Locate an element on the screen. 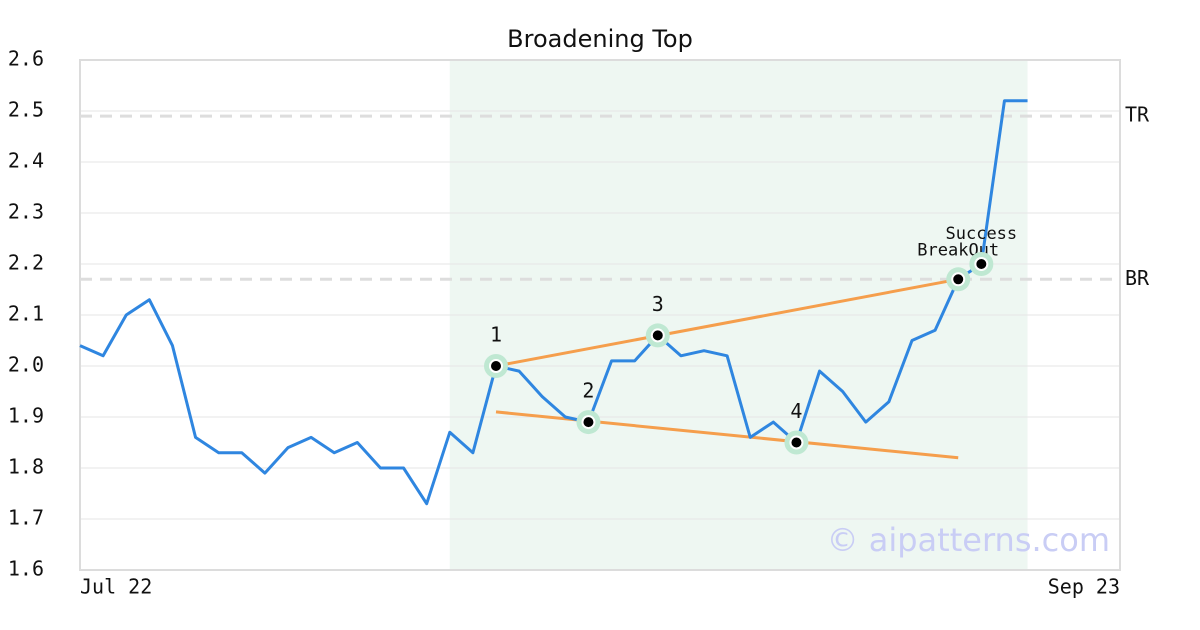 This screenshot has height=630, width=1200. watermark: © aipatterns.com is located at coordinates (968, 540).